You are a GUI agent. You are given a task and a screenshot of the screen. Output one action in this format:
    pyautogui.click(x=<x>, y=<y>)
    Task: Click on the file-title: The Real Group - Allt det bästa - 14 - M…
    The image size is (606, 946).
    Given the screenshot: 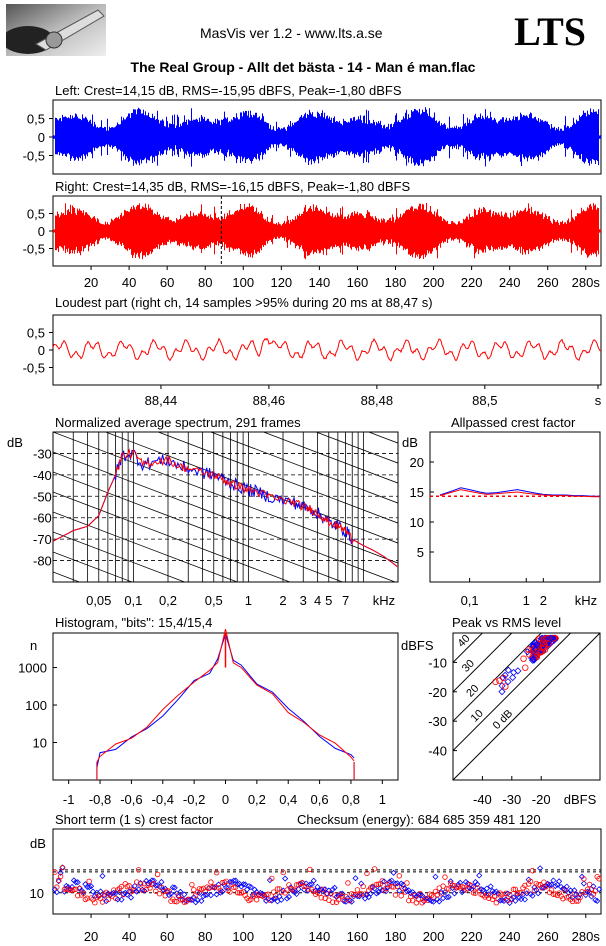 What is the action you would take?
    pyautogui.click(x=303, y=67)
    